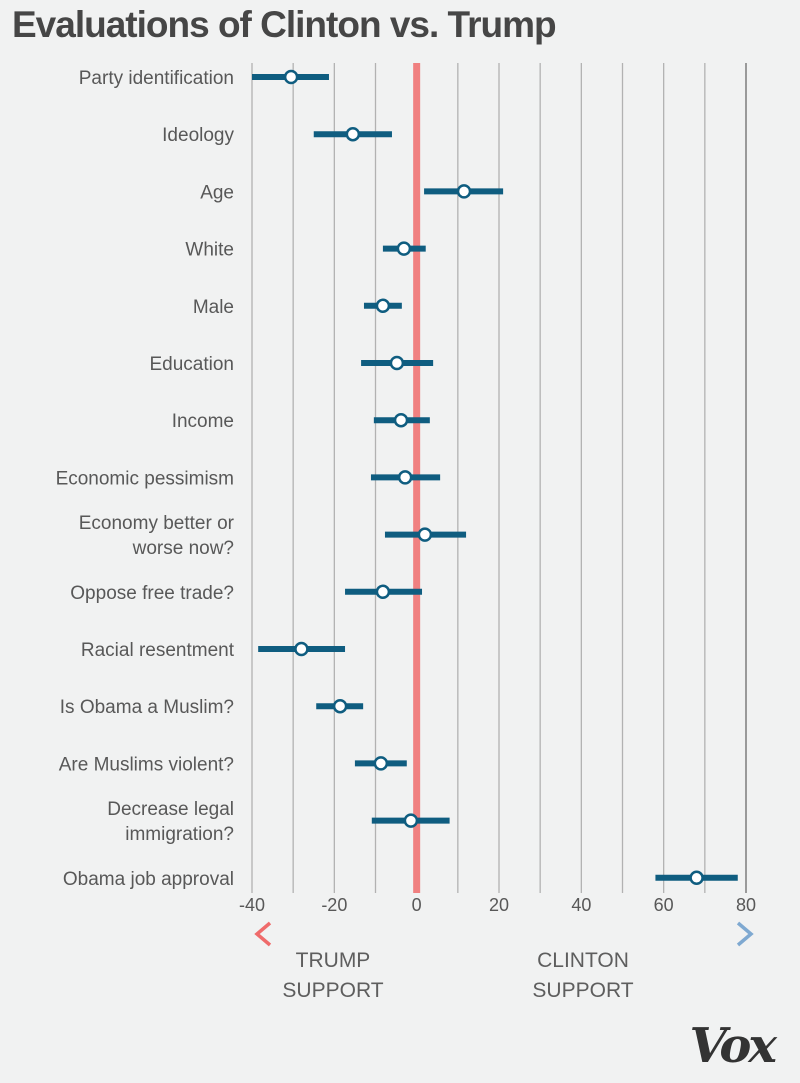 The image size is (800, 1083). What do you see at coordinates (179, 834) in the screenshot?
I see `category-label: immigration?` at bounding box center [179, 834].